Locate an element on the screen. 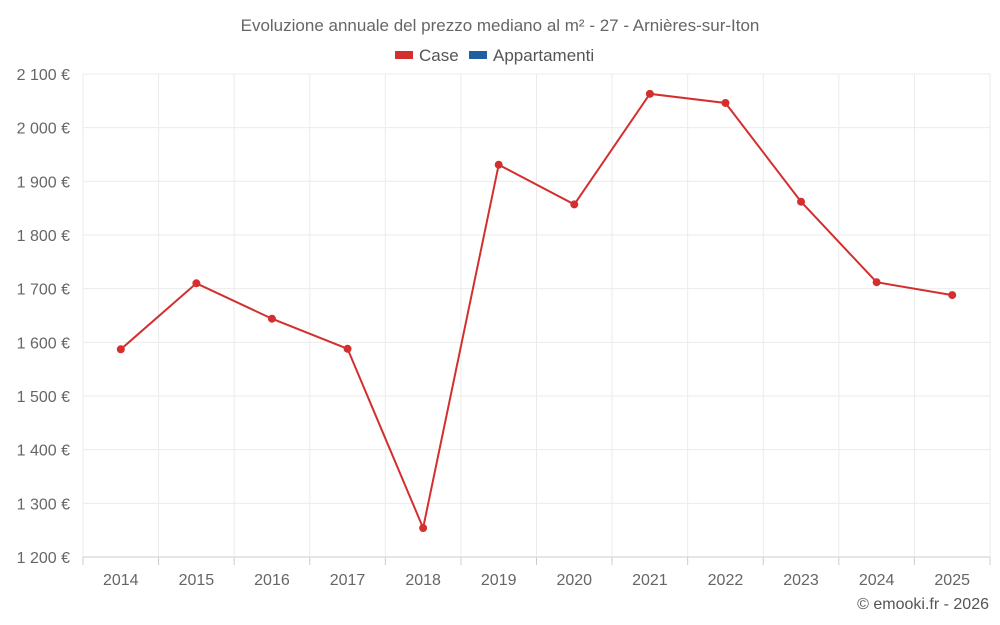 The height and width of the screenshot is (625, 1000). y-tick-label: 1 300 € is located at coordinates (43, 504).